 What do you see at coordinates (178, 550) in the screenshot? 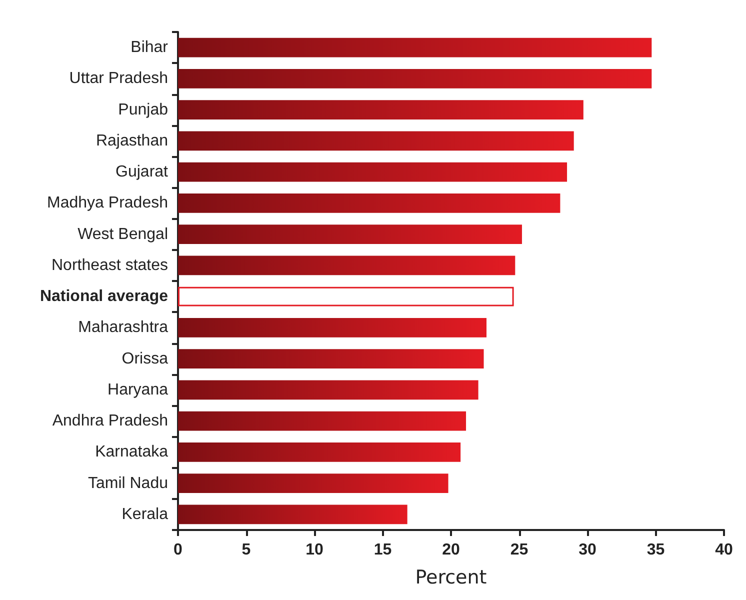
I see `x-tick-label: 0` at bounding box center [178, 550].